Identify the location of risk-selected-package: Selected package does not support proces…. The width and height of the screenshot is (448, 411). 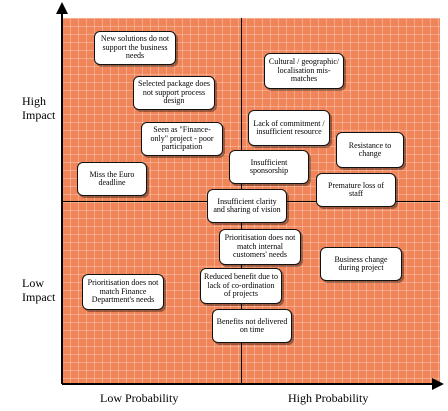
(174, 93).